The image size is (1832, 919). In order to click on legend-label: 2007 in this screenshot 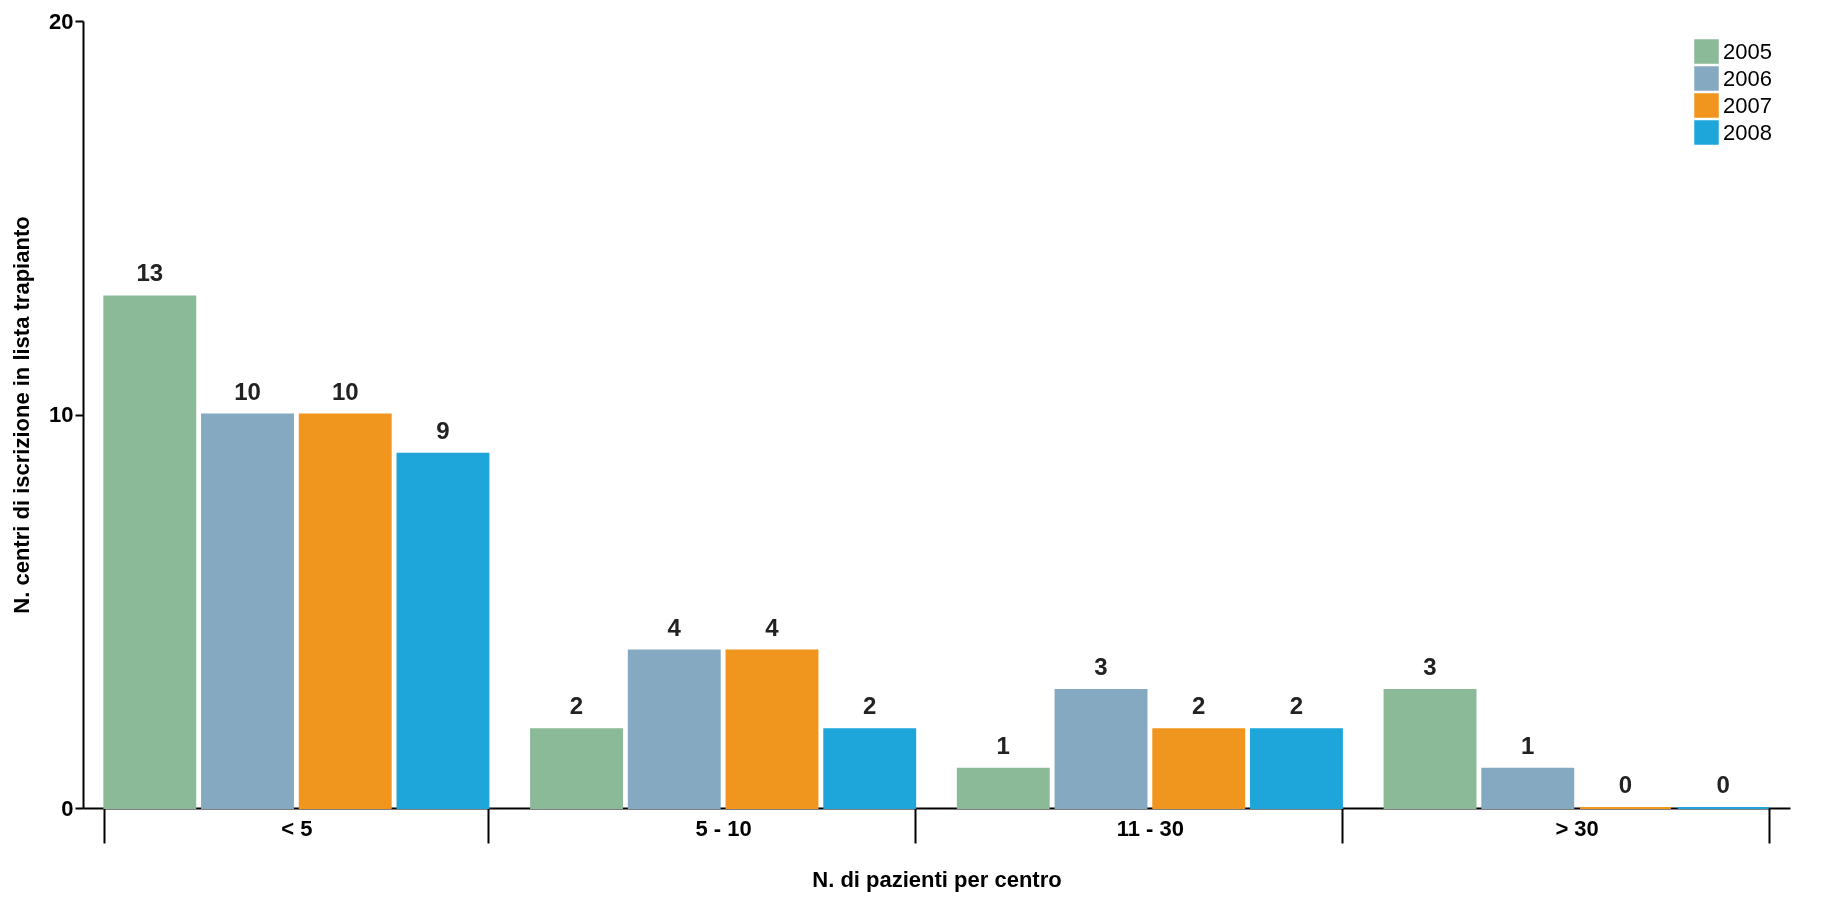, I will do `click(1747, 105)`.